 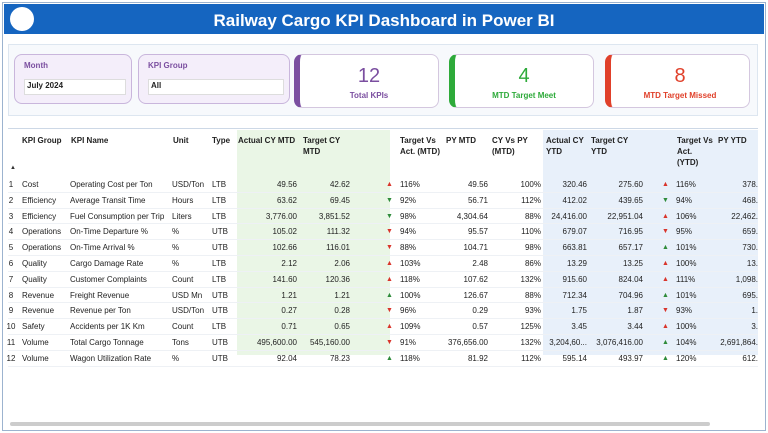 What do you see at coordinates (11, 279) in the screenshot?
I see `table-cell: 7` at bounding box center [11, 279].